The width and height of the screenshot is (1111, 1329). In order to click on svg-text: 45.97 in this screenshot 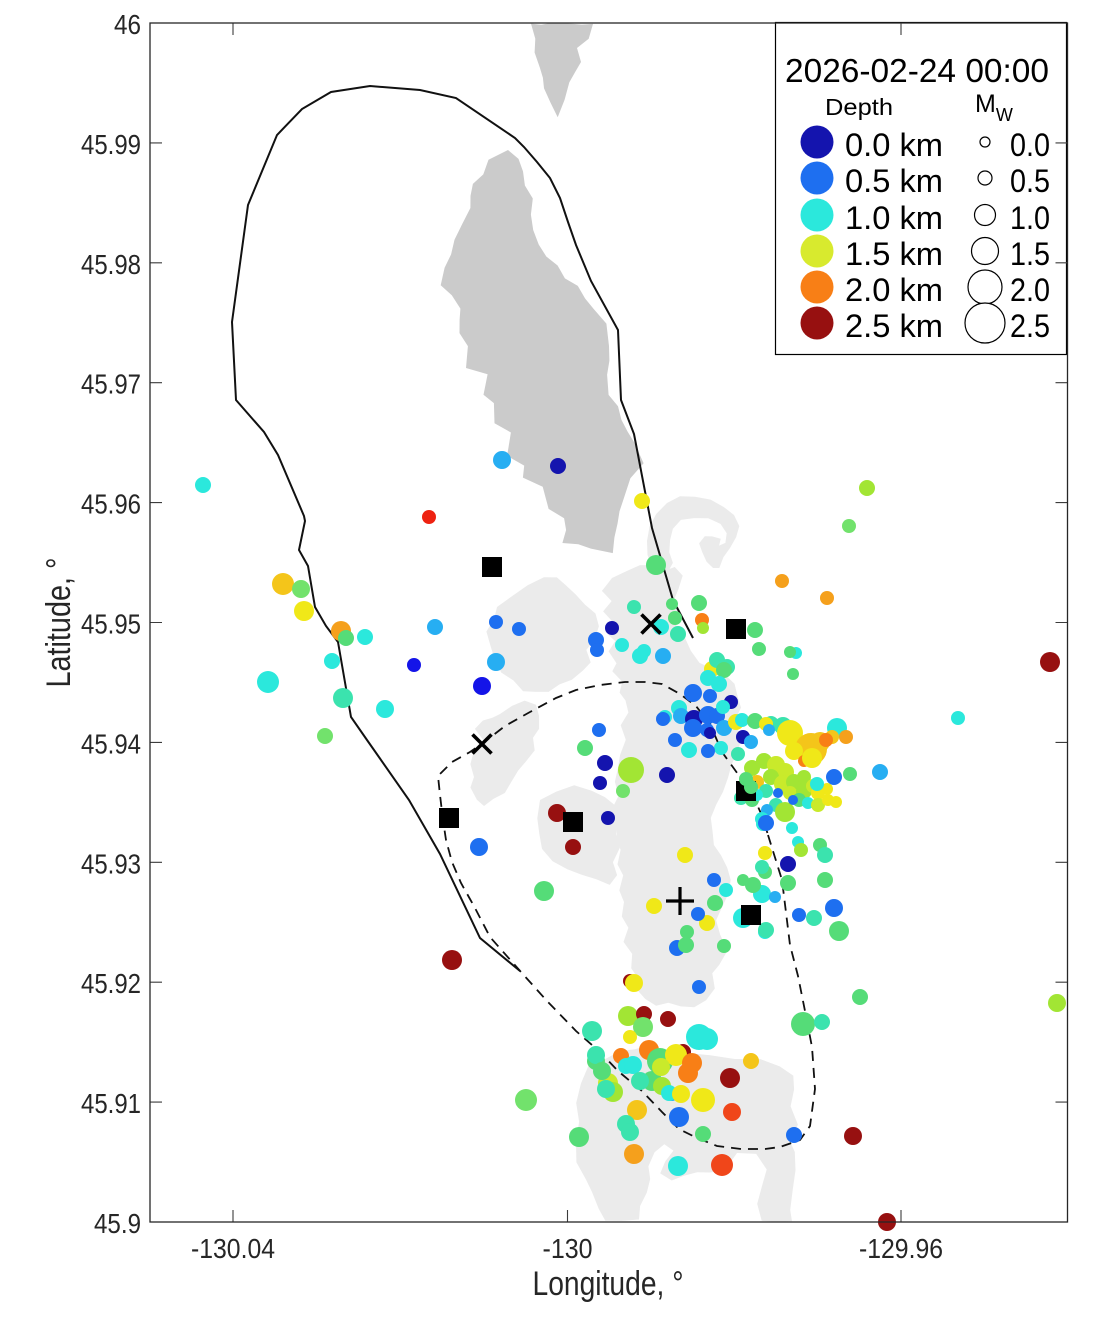, I will do `click(111, 384)`.